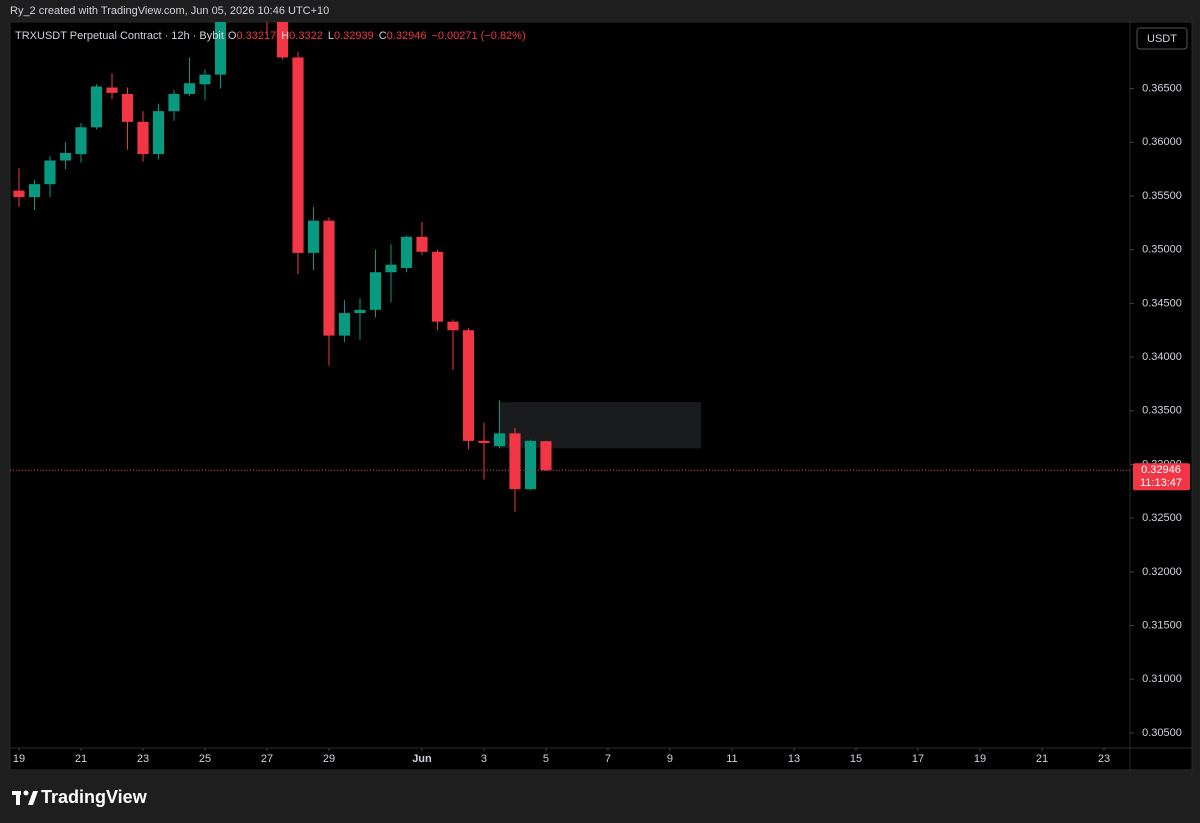  I want to click on brand: TradingView, so click(94, 797).